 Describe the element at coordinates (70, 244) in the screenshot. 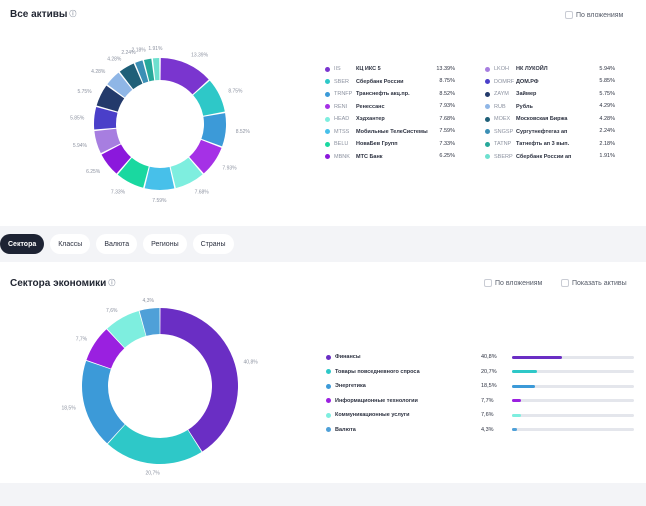

I see `tab-classes: Классы` at that location.